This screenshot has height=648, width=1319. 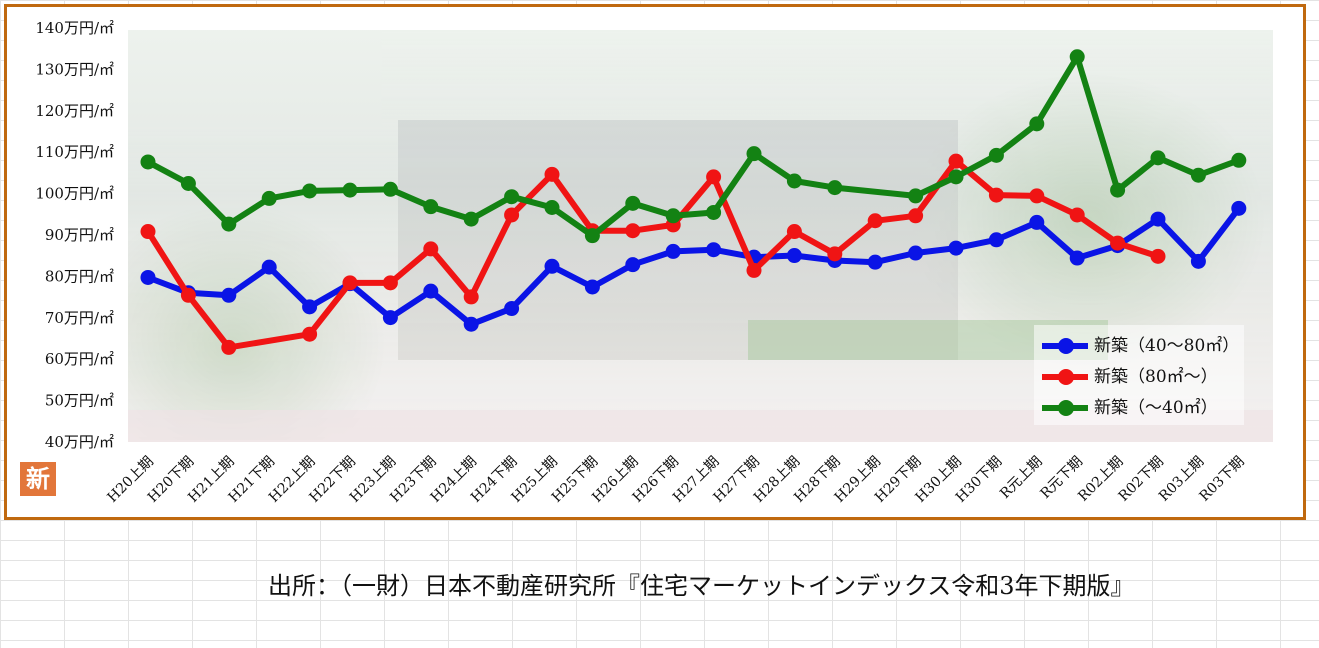 What do you see at coordinates (79, 276) in the screenshot?
I see `y-tick-label: 80万円/㎡` at bounding box center [79, 276].